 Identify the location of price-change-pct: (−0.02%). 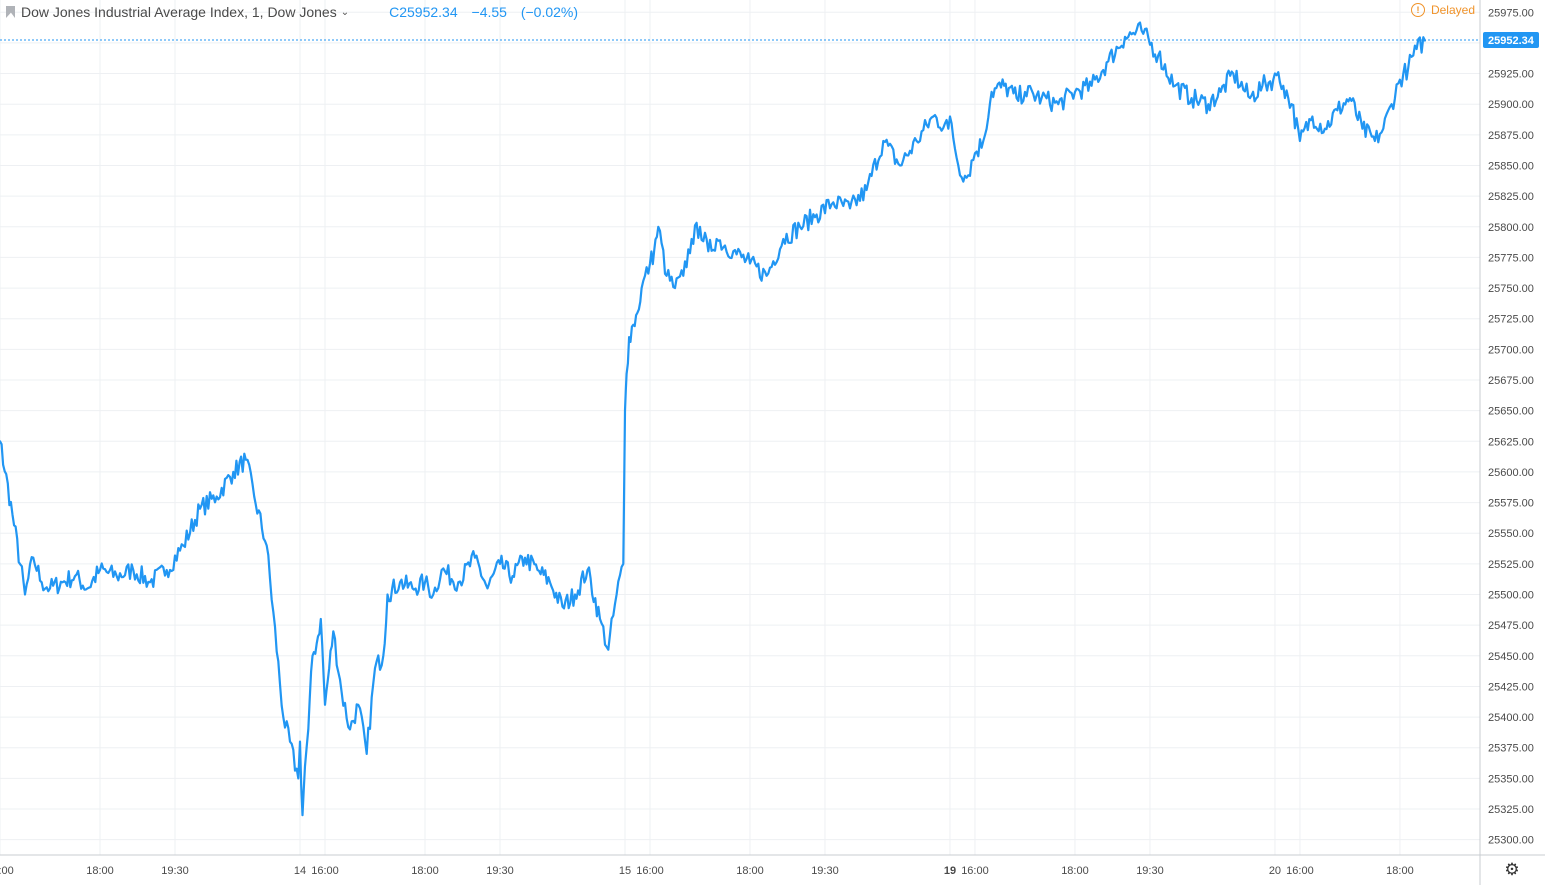
(549, 12).